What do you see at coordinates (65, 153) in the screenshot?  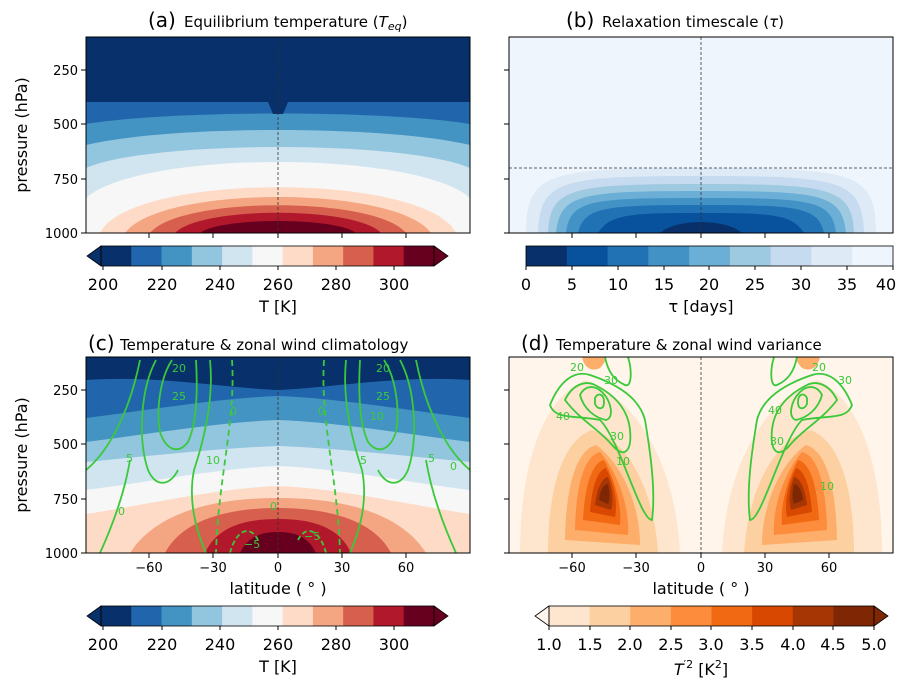 I see `panel-a-yticks: 250 500 750 1000` at bounding box center [65, 153].